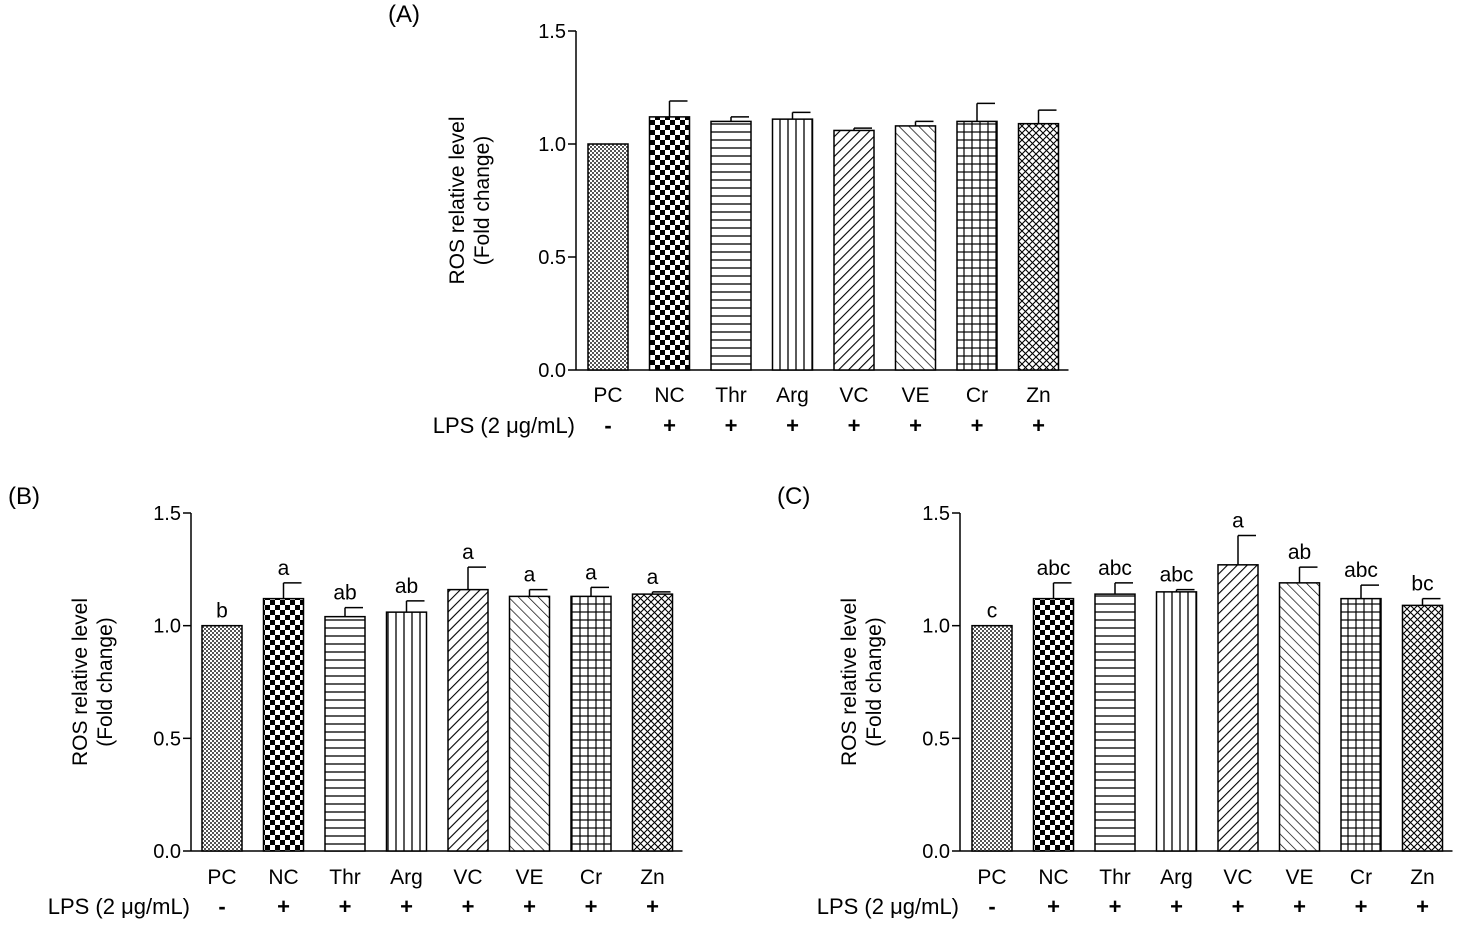  Describe the element at coordinates (404, 14) in the screenshot. I see `panel-label-a: (A)` at that location.